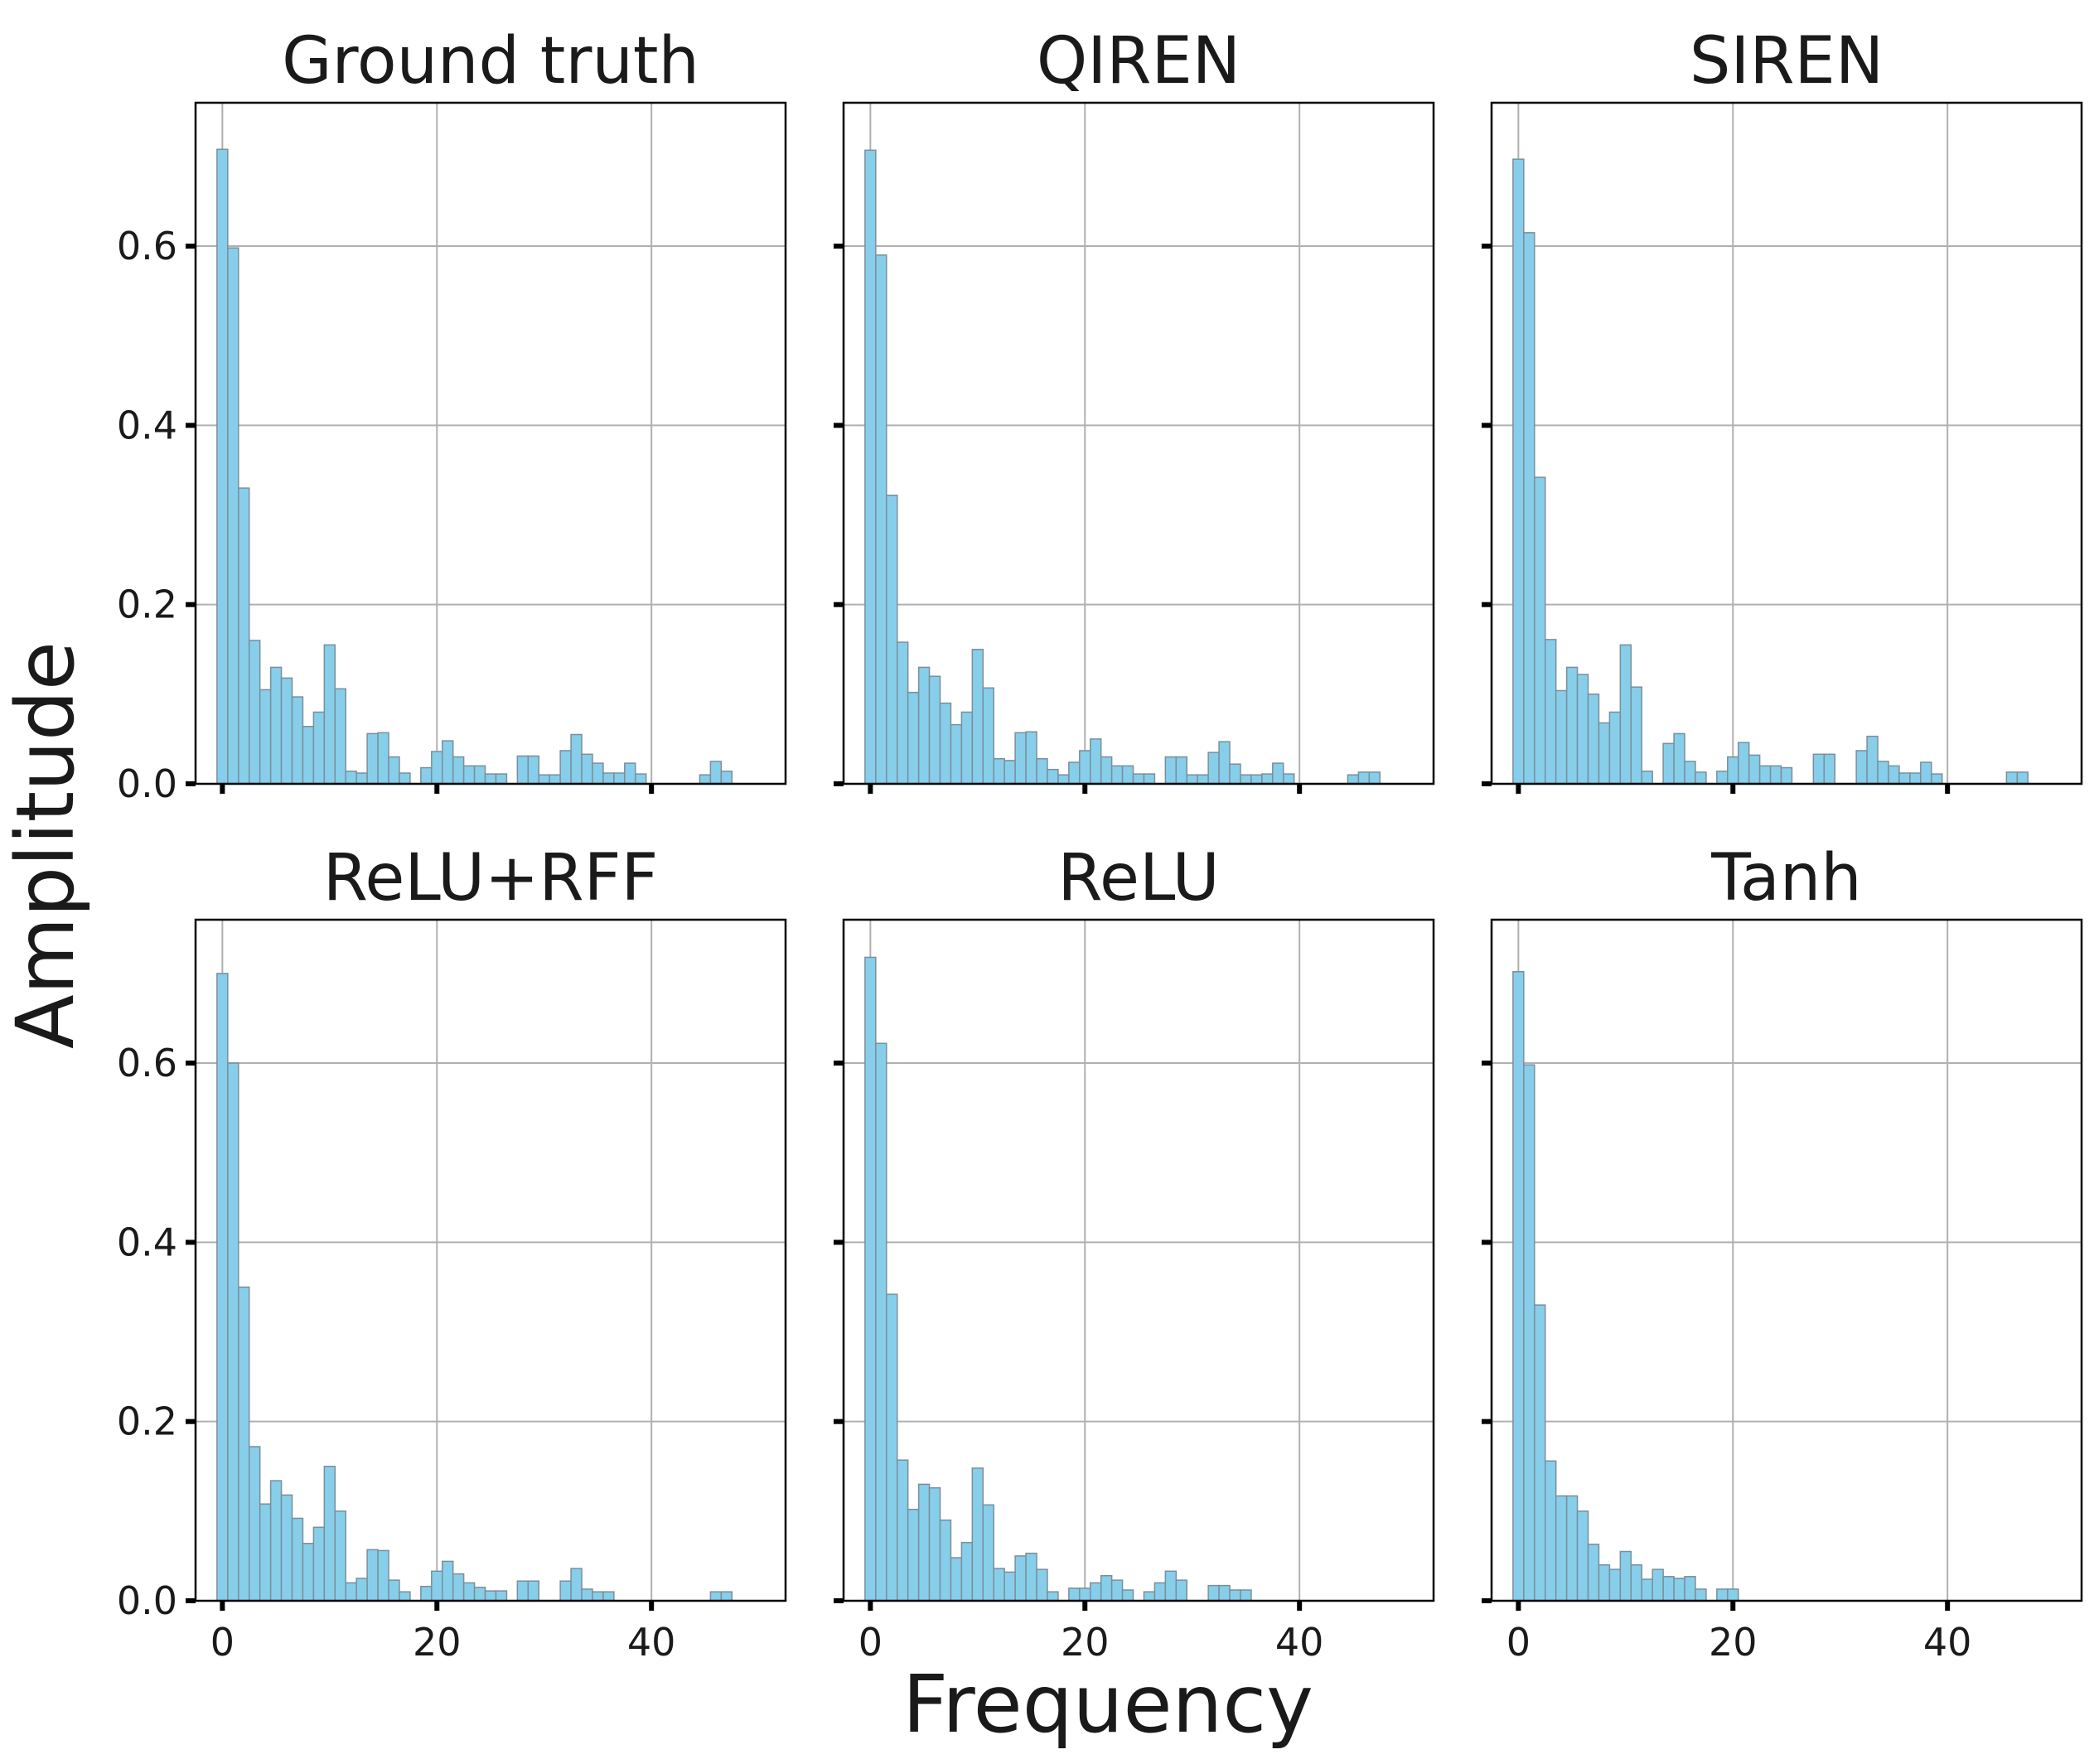  I want to click on panel-ground-truth: Ground truth 0.0 0.2 0.4 0.6, so click(452, 415).